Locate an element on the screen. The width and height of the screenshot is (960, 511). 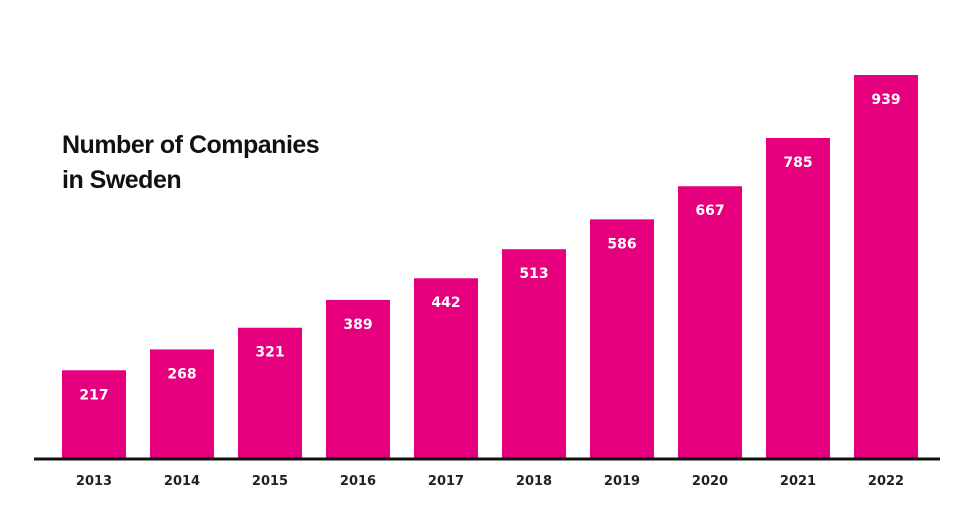
bar-2014 is located at coordinates (182, 404).